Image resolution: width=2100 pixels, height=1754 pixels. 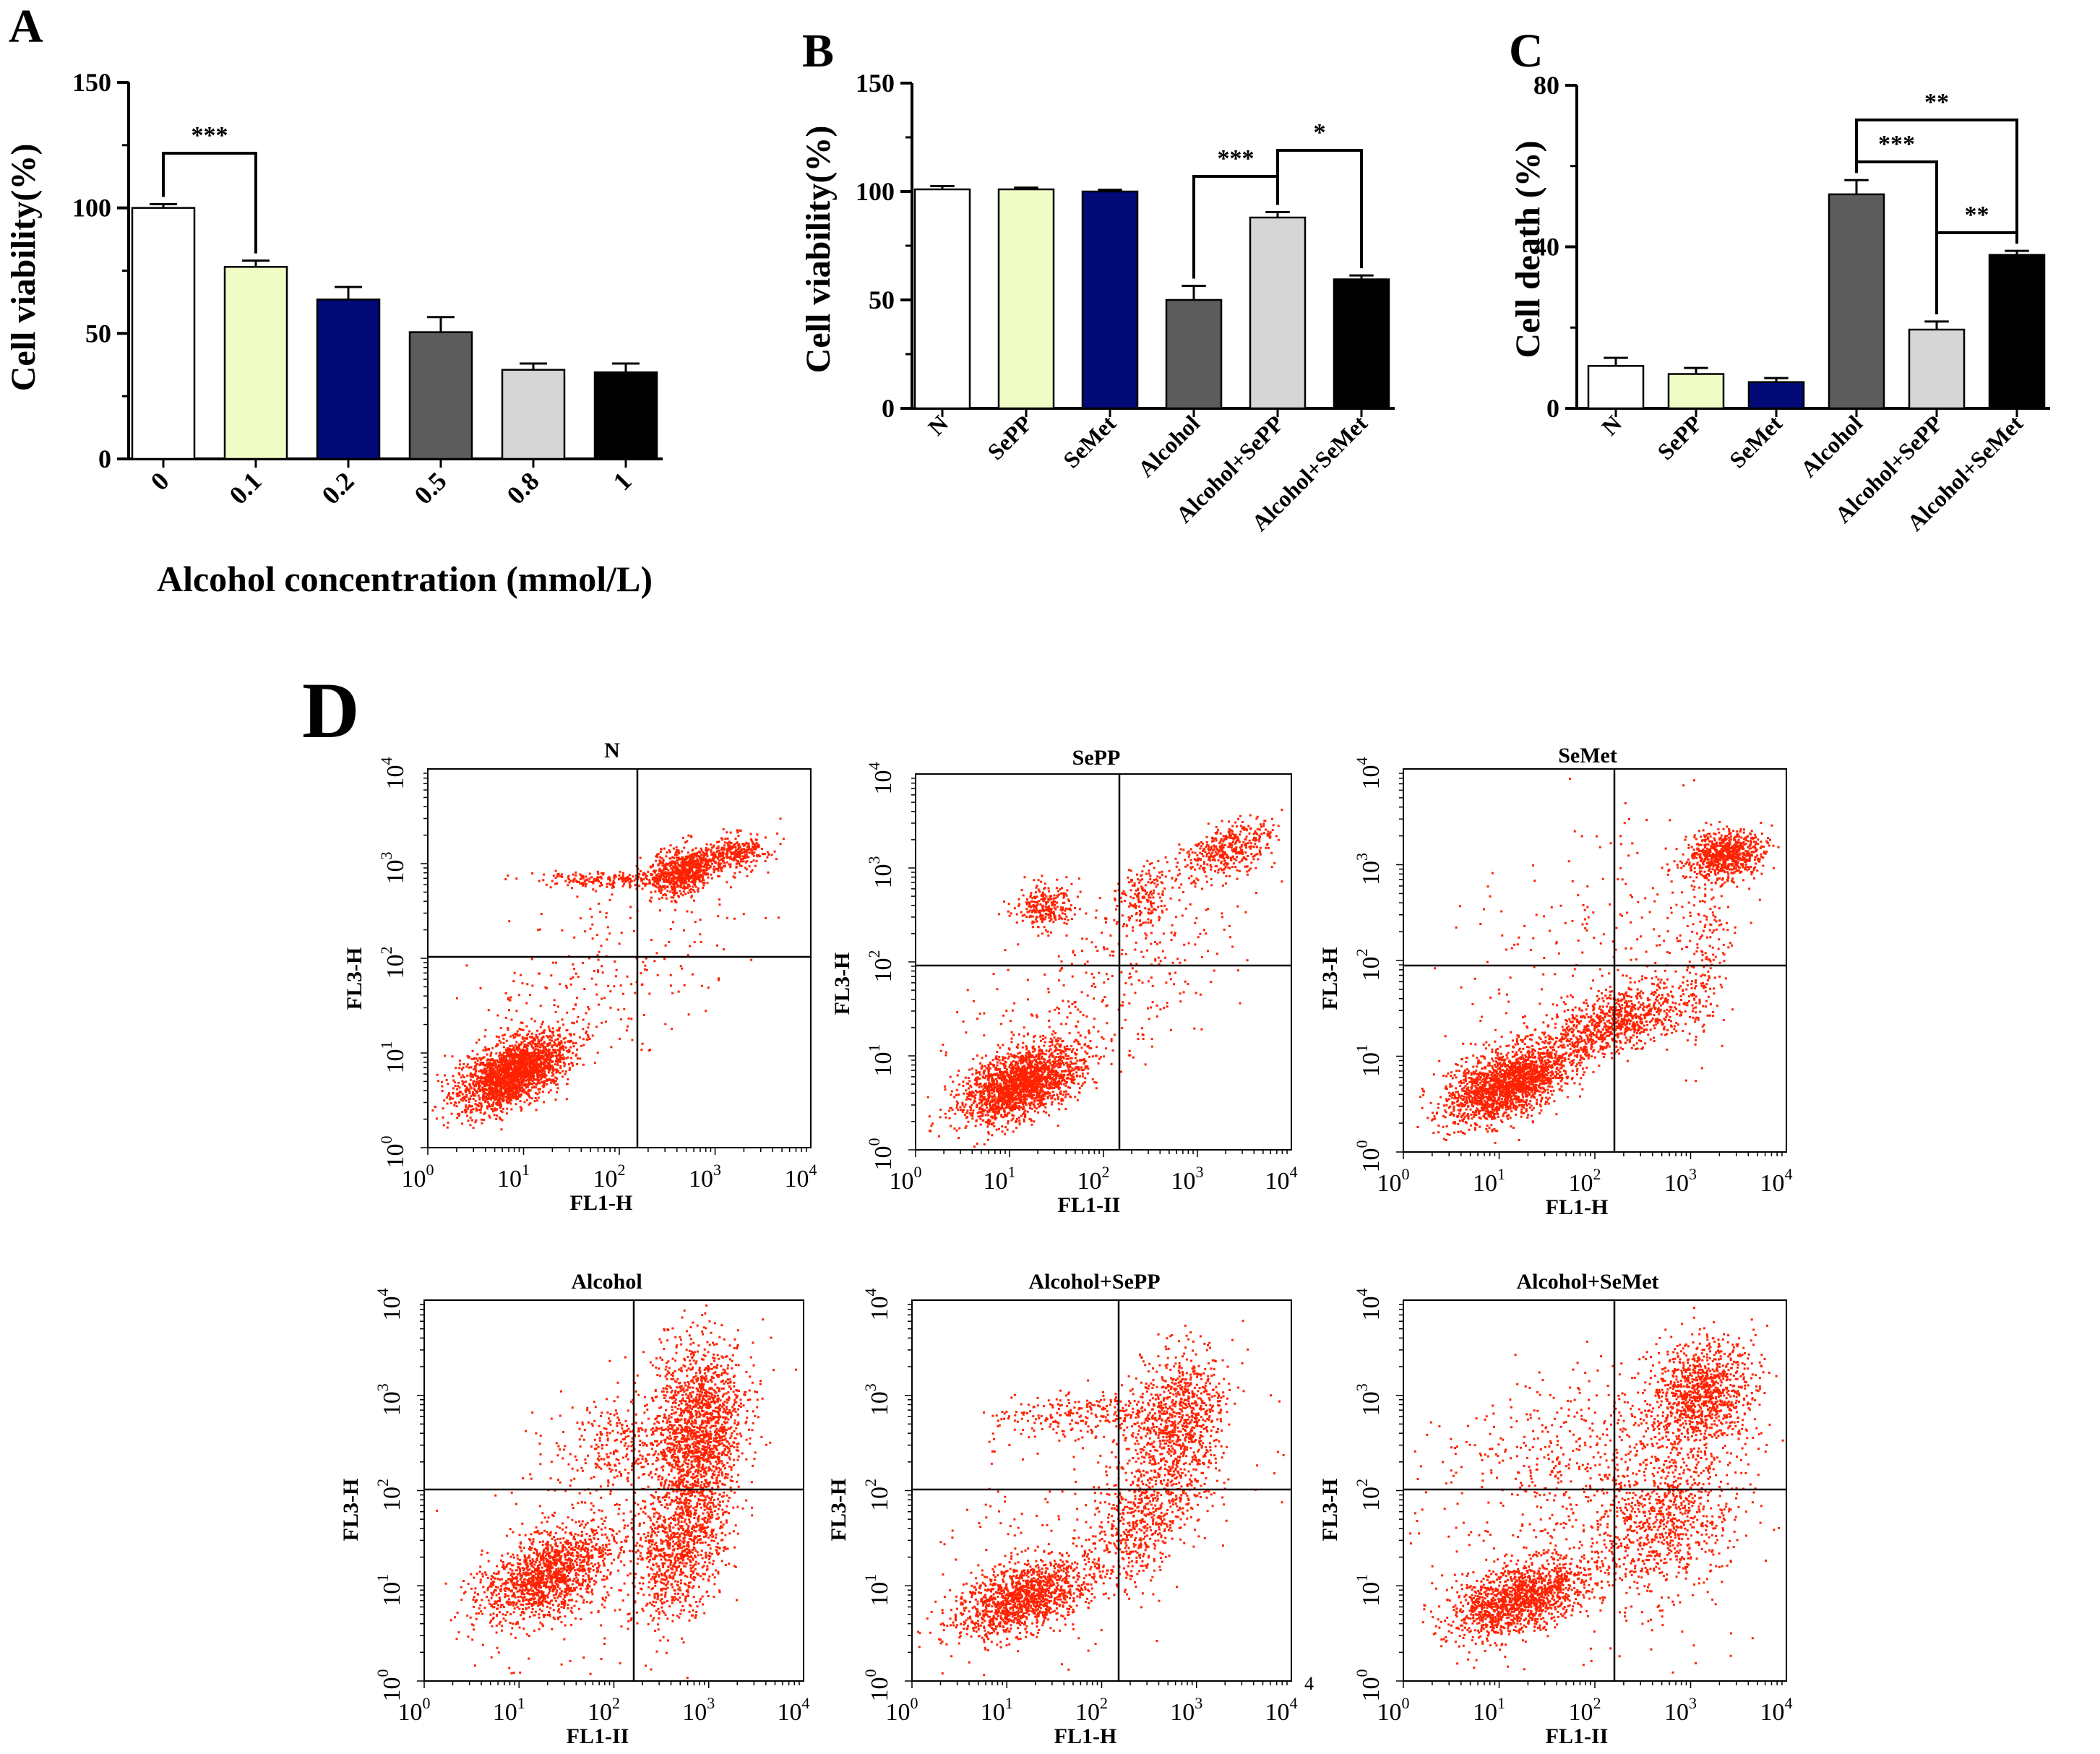 What do you see at coordinates (26, 26) in the screenshot?
I see `panel-a: A` at bounding box center [26, 26].